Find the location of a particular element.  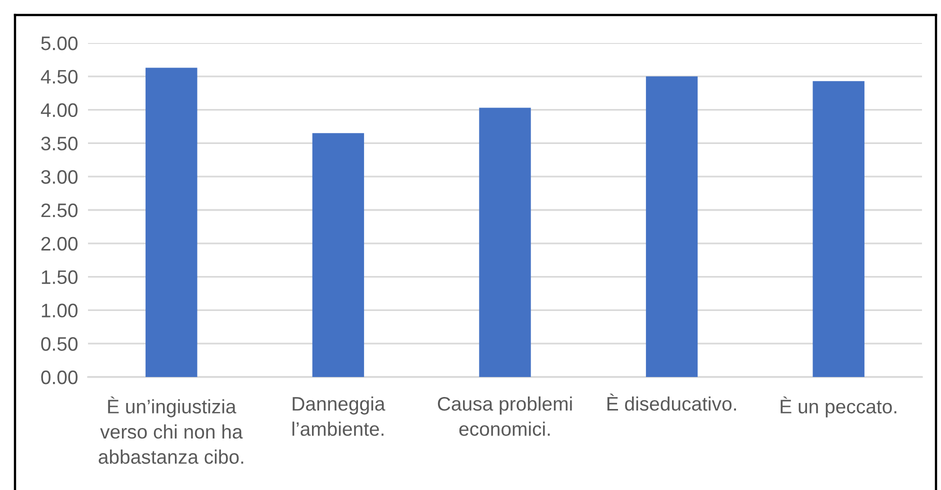

x-tick-label: È un peccato. is located at coordinates (838, 407).